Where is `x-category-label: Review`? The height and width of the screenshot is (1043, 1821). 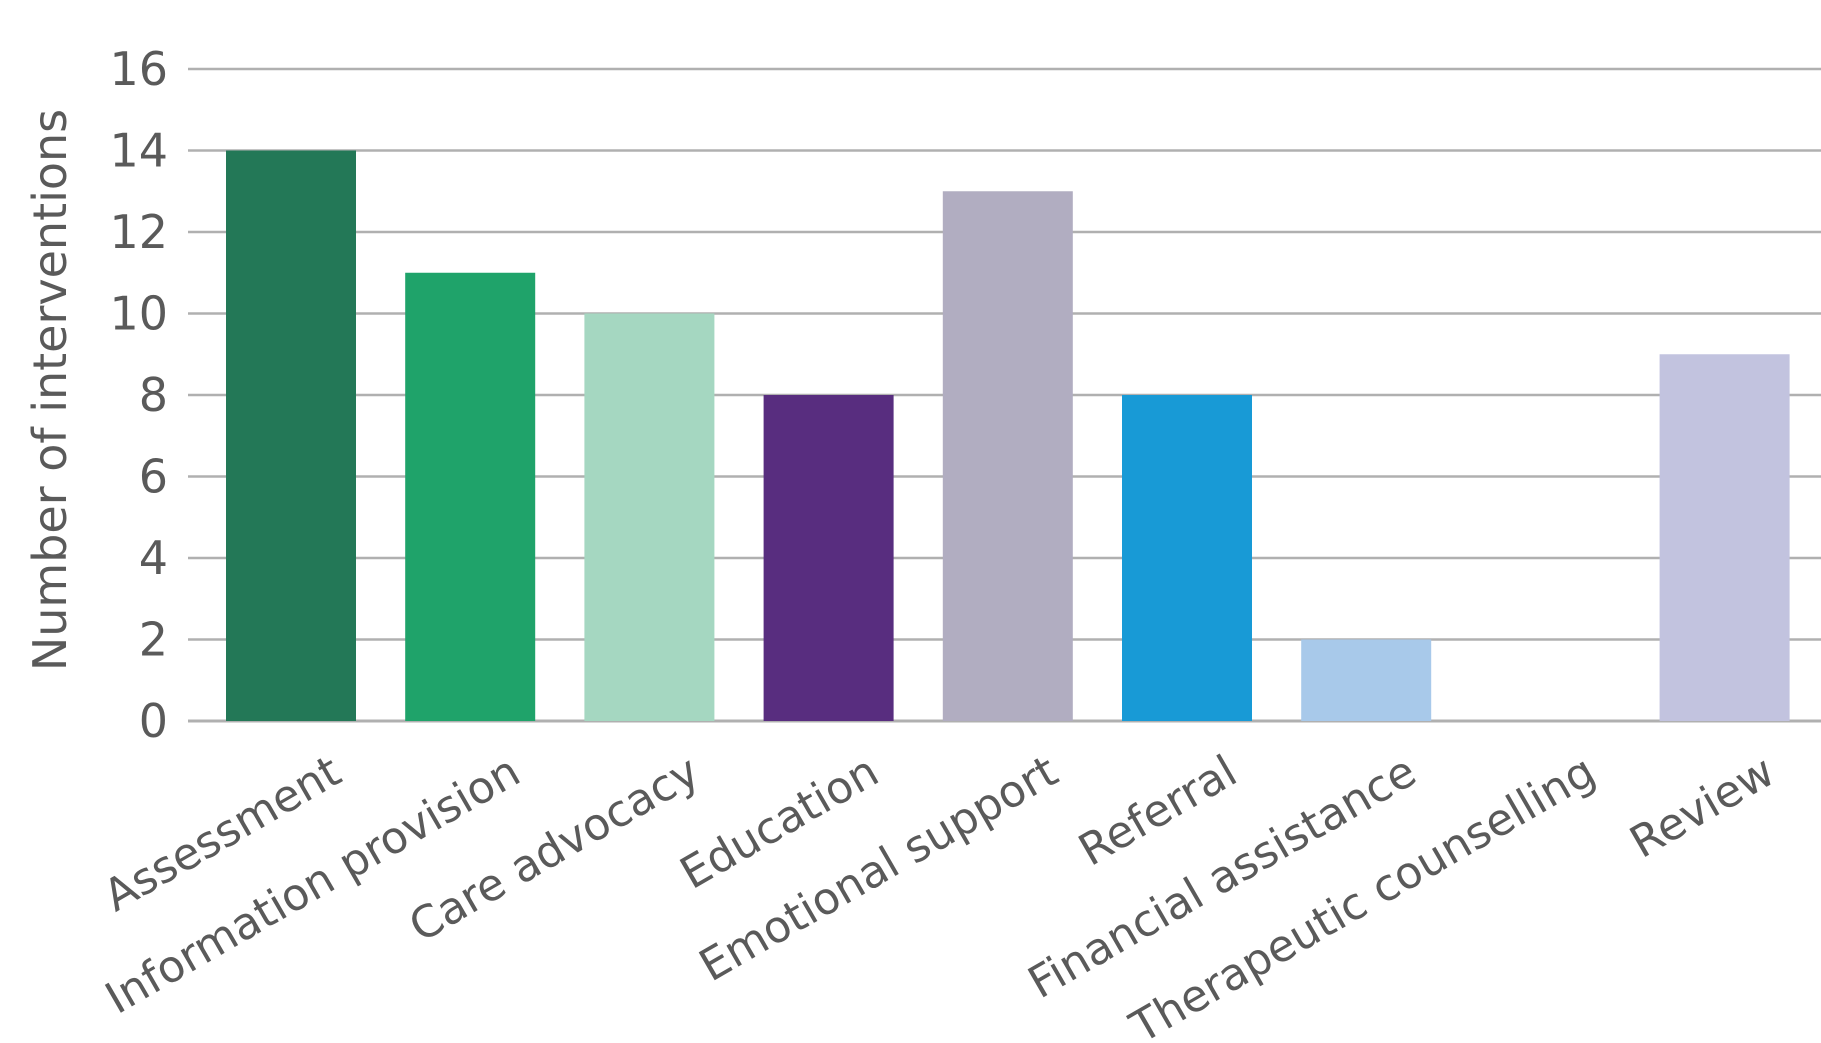 x-category-label: Review is located at coordinates (1702, 807).